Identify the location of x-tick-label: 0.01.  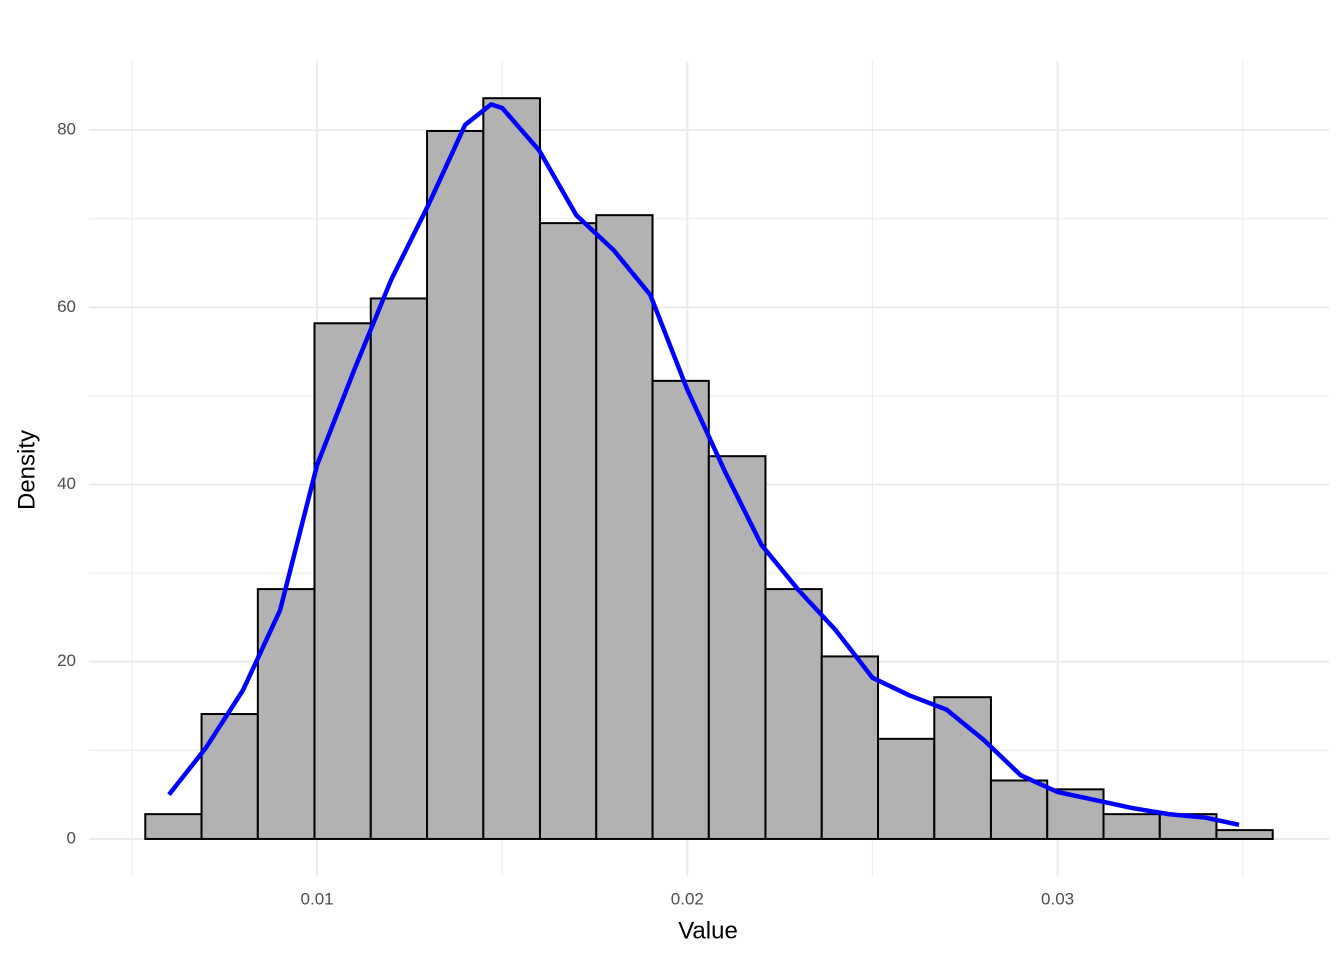
(317, 898).